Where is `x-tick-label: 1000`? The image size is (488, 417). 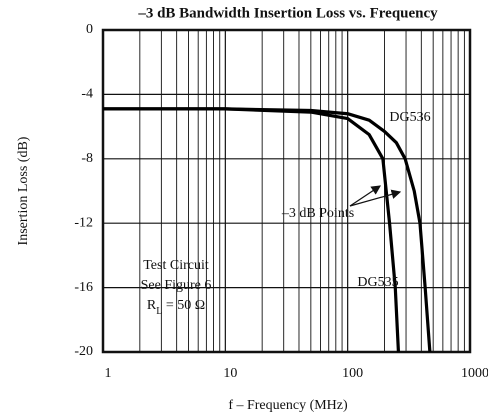
x-tick-label: 1000 is located at coordinates (474, 373).